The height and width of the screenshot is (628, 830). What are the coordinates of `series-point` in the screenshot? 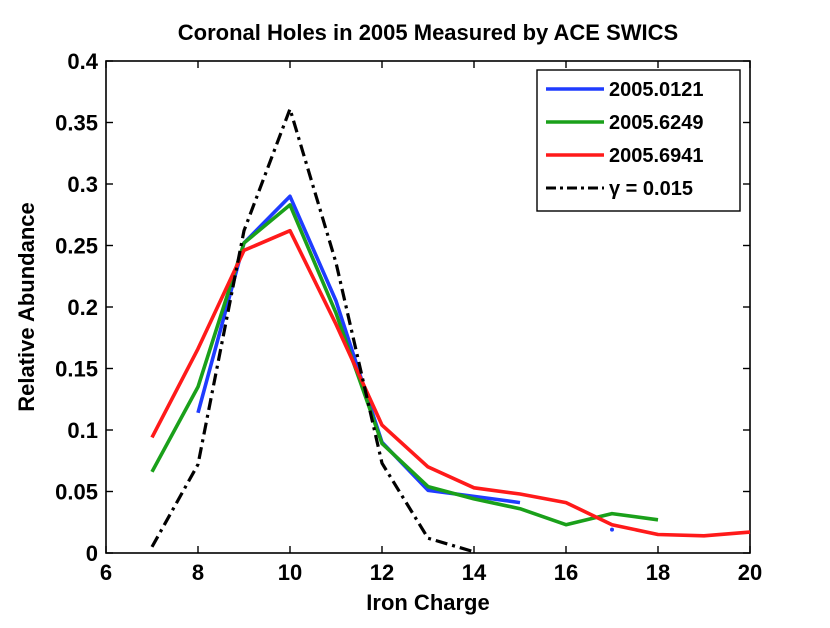 It's located at (612, 529).